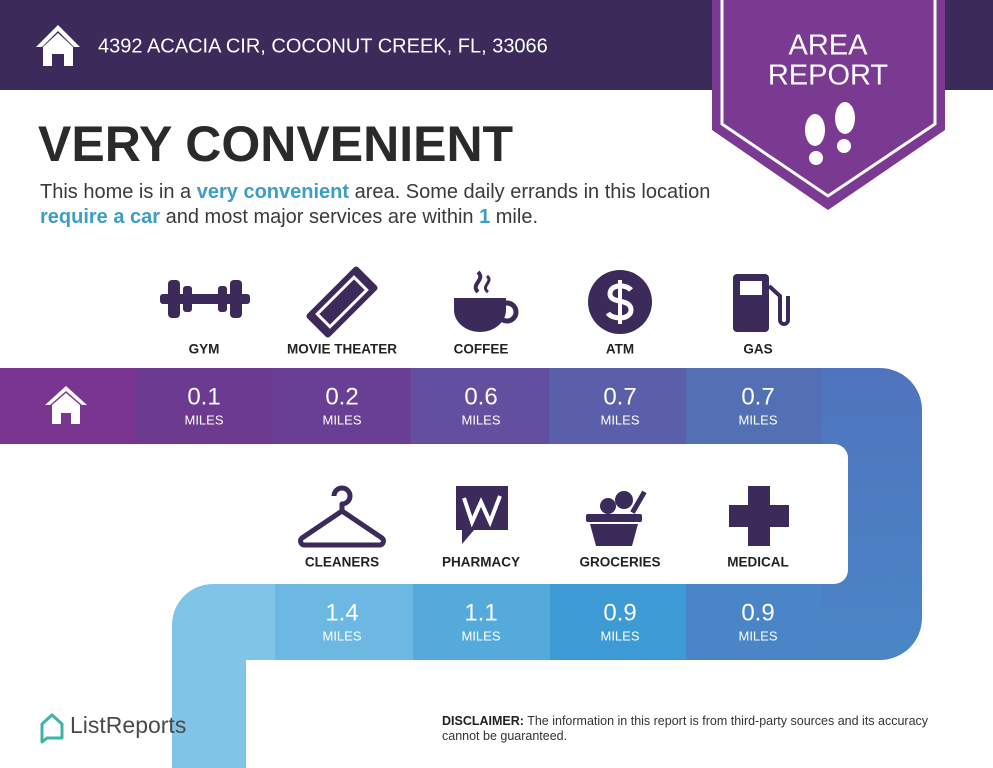 The height and width of the screenshot is (768, 993). Describe the element at coordinates (758, 562) in the screenshot. I see `service-name: MEDICAL` at that location.